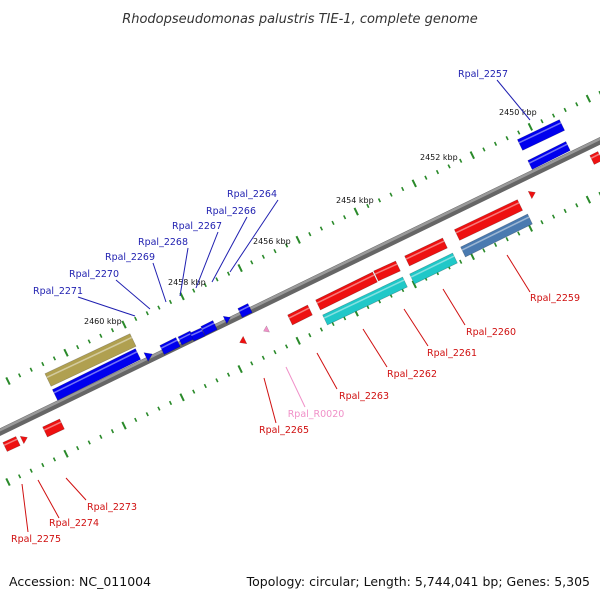  Describe the element at coordinates (412, 374) in the screenshot. I see `reverse-gene-label: Rpal_2262` at that location.